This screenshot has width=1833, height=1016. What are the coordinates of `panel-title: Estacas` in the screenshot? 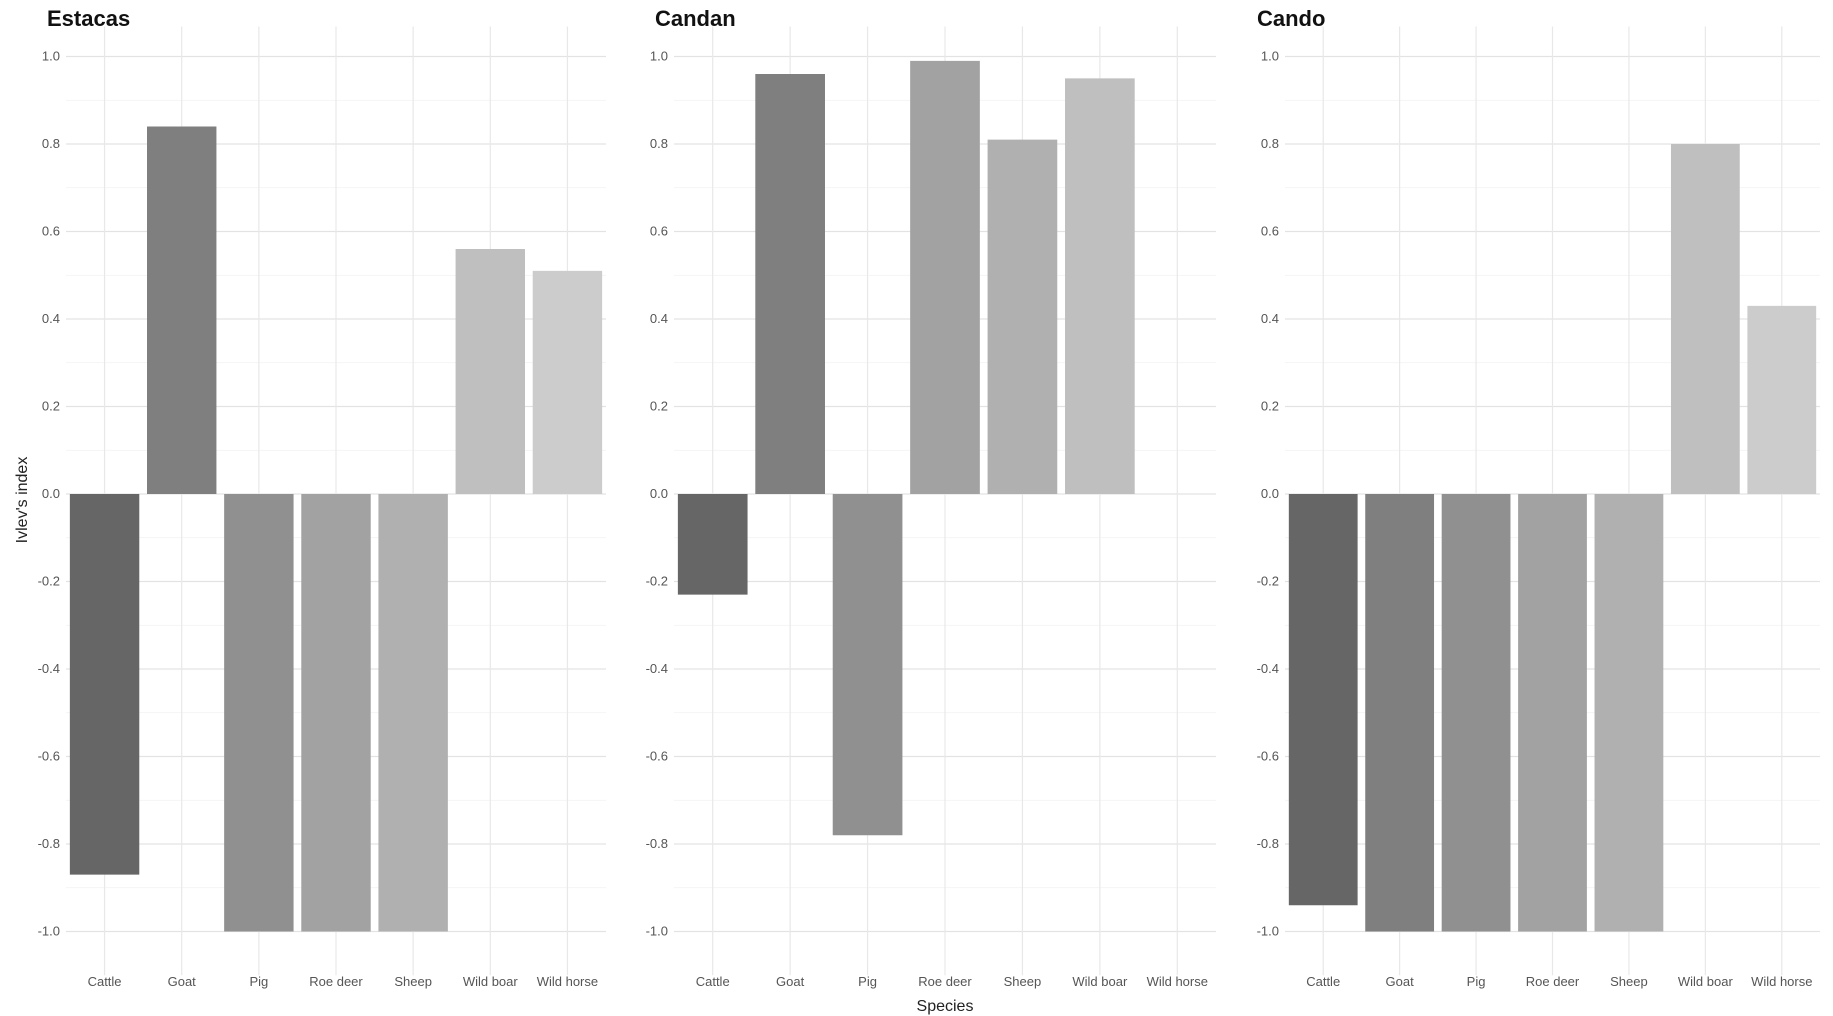 It's located at (88, 18).